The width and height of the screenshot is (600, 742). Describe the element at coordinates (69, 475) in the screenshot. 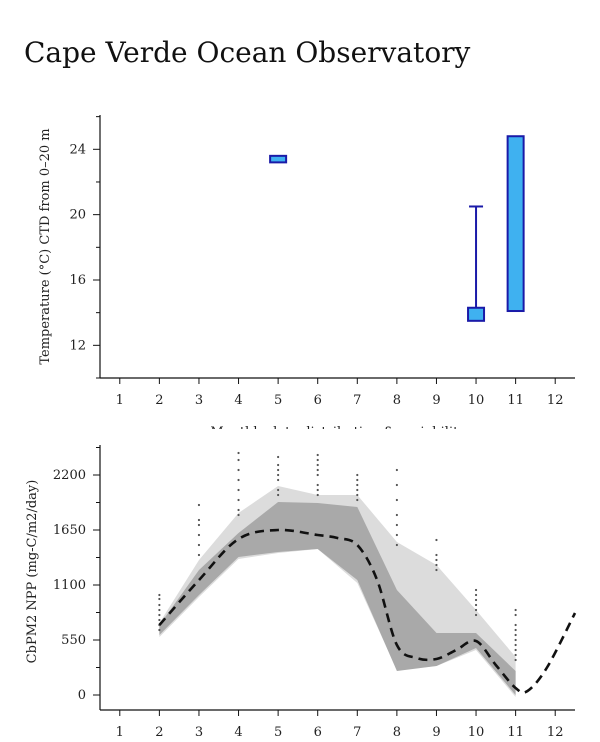

I see `y-tick-label: 2200` at that location.